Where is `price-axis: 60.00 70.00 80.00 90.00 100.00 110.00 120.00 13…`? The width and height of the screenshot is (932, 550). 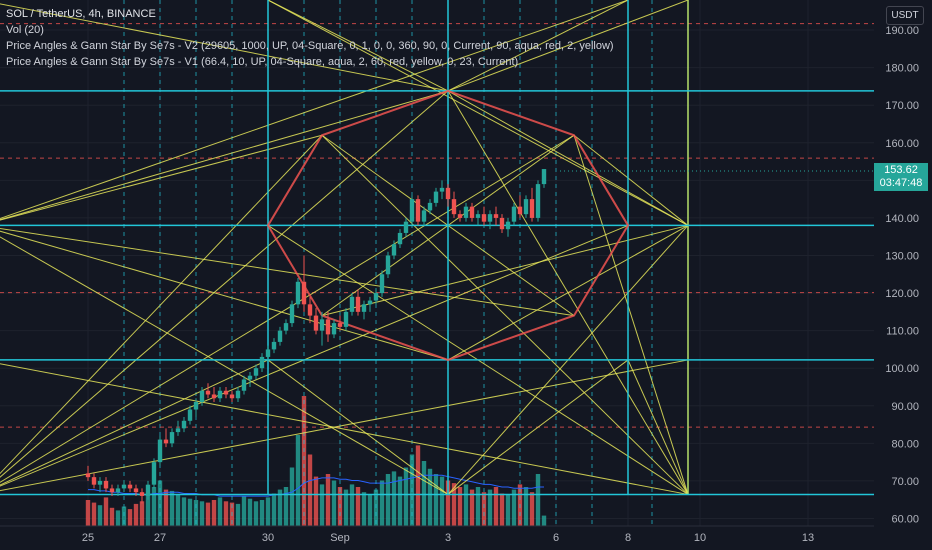
price-axis: 60.00 70.00 80.00 90.00 100.00 110.00 120.00 13… is located at coordinates (903, 275).